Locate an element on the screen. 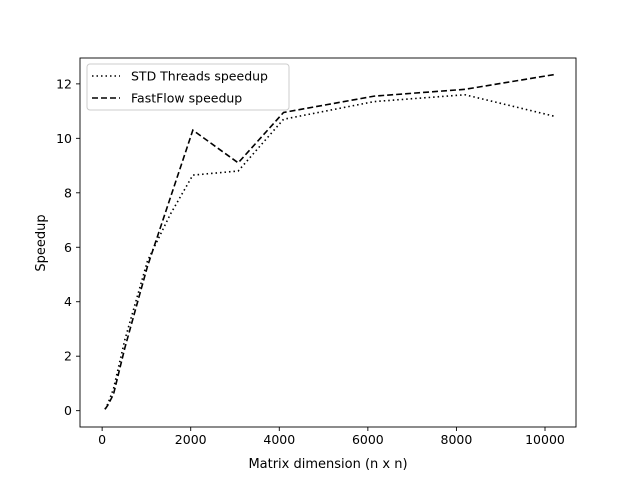 Image resolution: width=640 pixels, height=480 pixels. x-tick-label: 2000 is located at coordinates (191, 439).